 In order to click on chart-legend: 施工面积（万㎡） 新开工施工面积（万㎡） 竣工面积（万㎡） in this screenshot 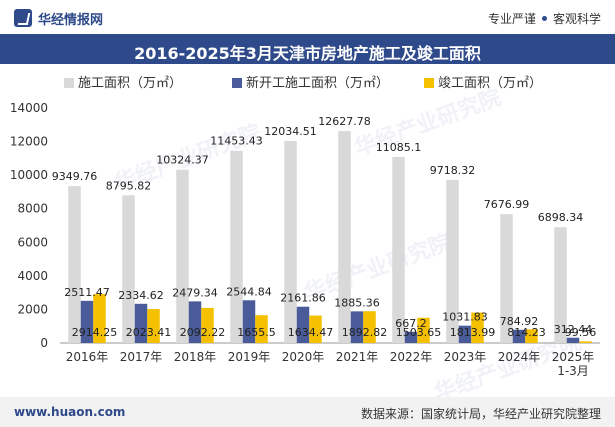, I will do `click(307, 83)`.